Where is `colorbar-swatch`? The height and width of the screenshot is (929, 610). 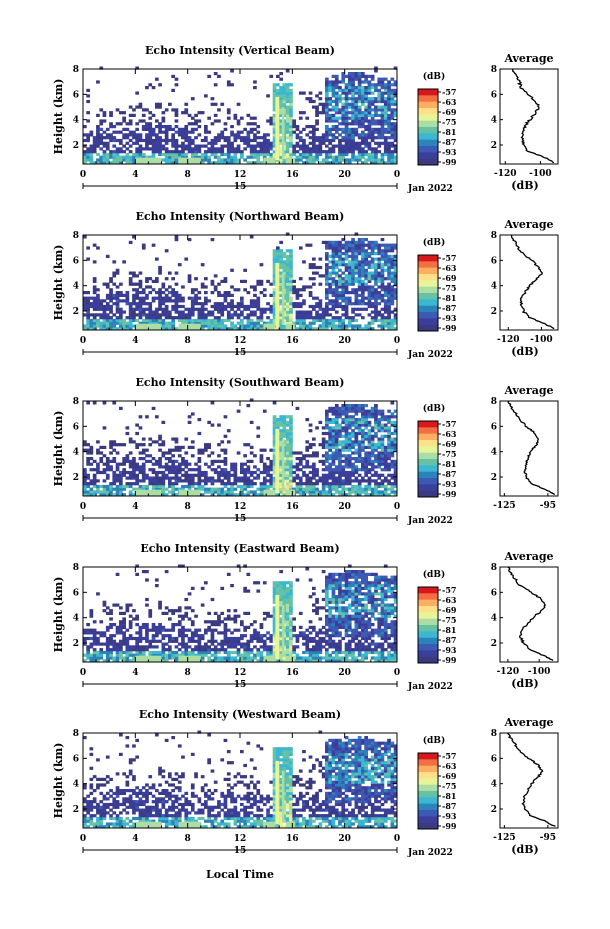 colorbar-swatch is located at coordinates (428, 487).